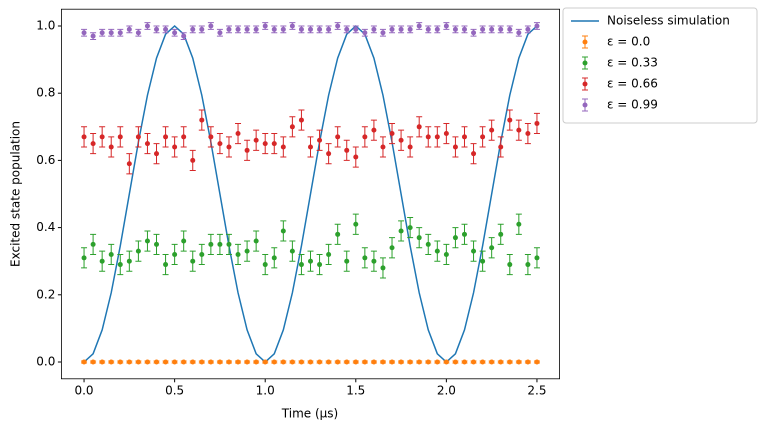  I want to click on legend-box, so click(660, 65).